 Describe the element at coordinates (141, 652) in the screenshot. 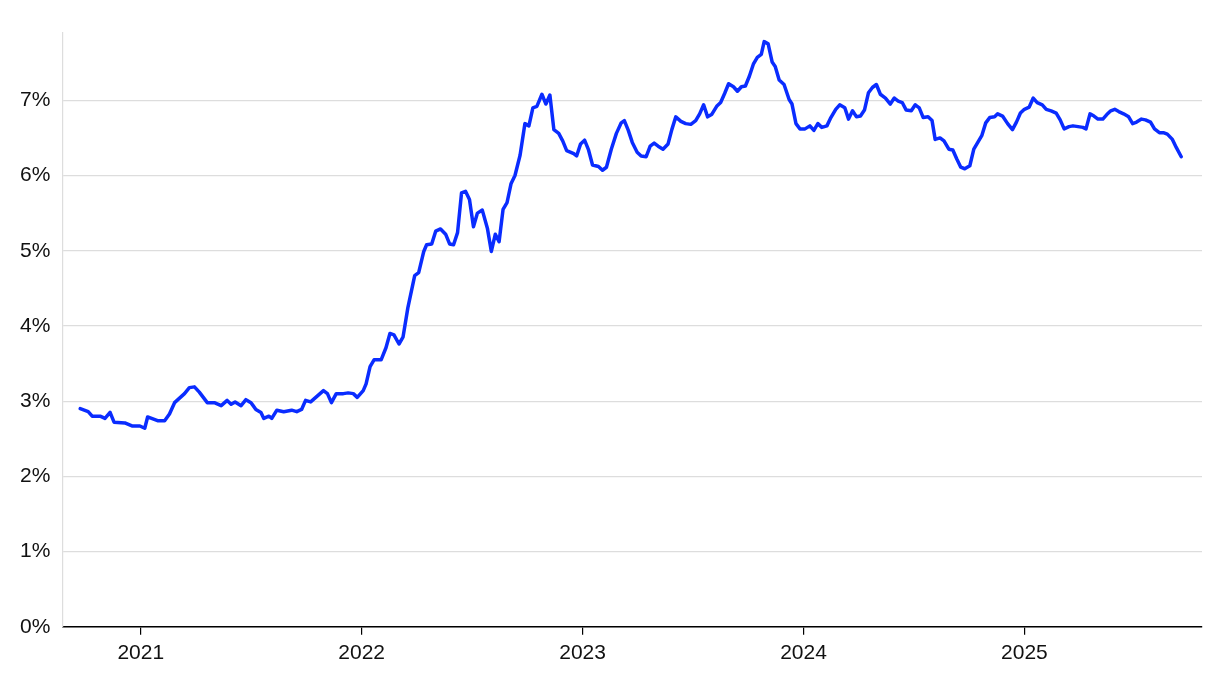

I see `x-tick-label: 2021` at that location.